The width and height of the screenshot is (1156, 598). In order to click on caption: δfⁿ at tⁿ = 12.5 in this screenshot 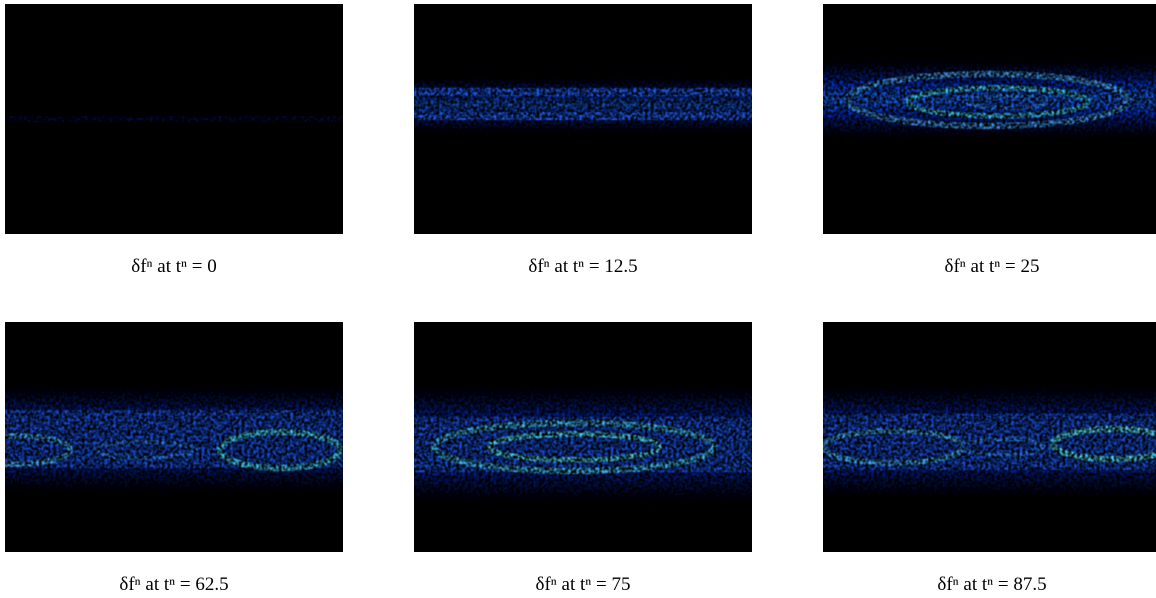, I will do `click(583, 266)`.